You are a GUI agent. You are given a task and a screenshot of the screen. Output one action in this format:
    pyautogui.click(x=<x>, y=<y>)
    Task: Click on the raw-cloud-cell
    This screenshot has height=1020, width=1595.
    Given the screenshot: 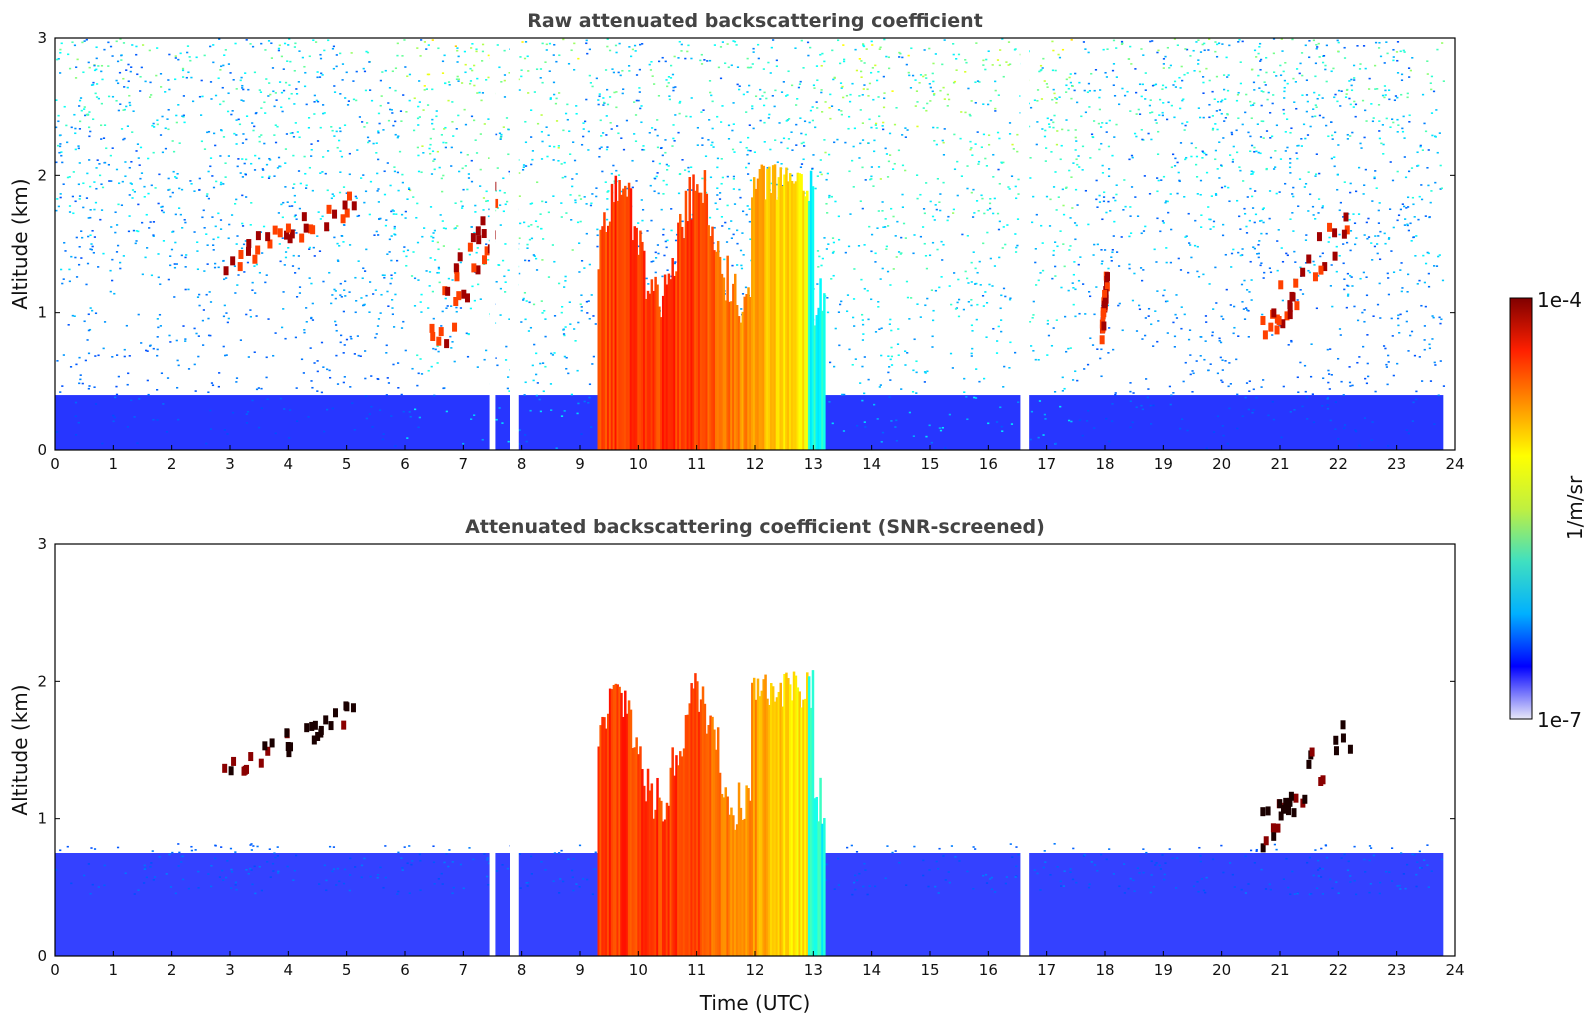 What is the action you would take?
    pyautogui.click(x=1335, y=233)
    